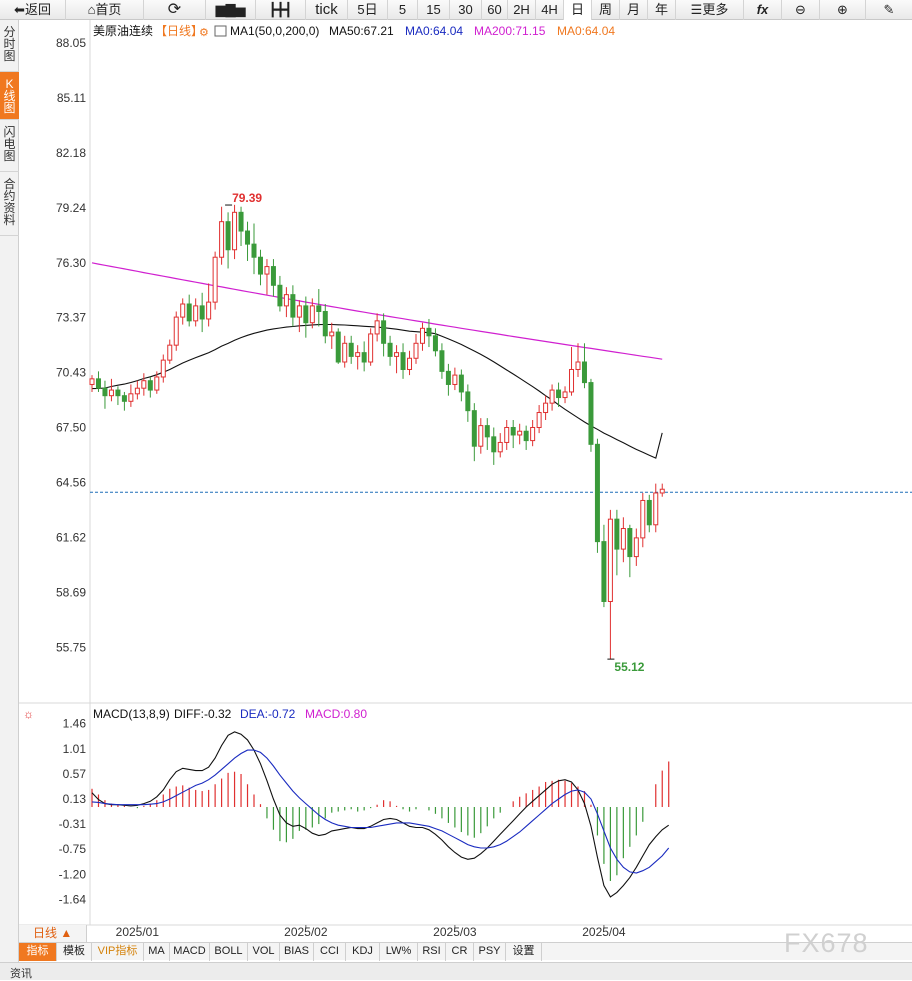 This screenshot has height=981, width=912. What do you see at coordinates (327, 10) in the screenshot?
I see `period-tick: tick` at bounding box center [327, 10].